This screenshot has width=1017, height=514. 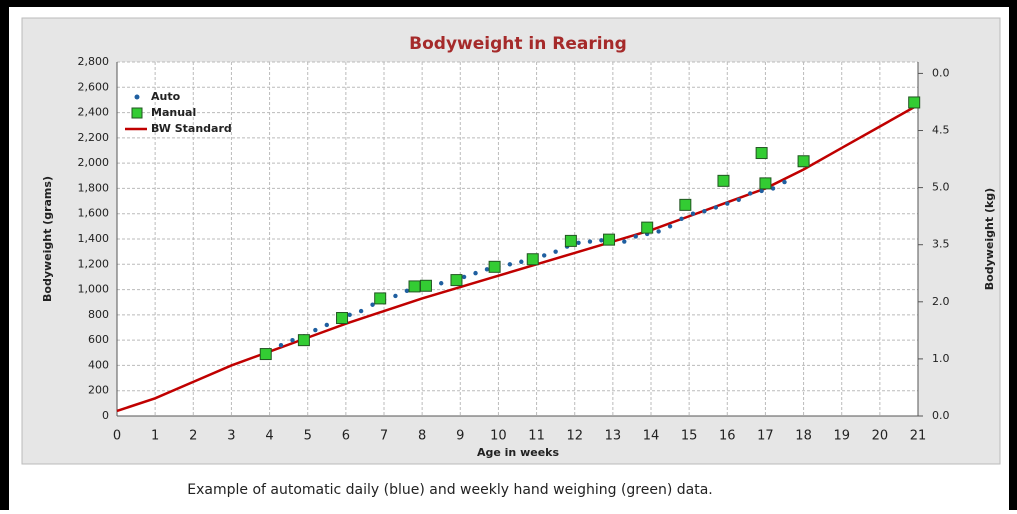 I want to click on y2-tick-label: 2.0, so click(x=941, y=301).